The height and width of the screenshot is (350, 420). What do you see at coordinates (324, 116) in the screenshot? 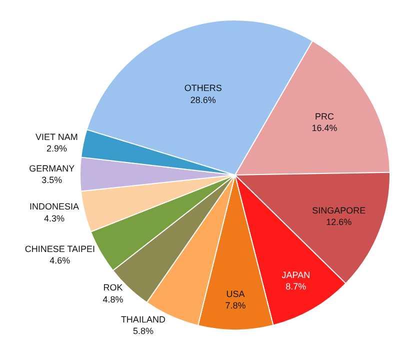
I see `slice-label: PRC` at bounding box center [324, 116].